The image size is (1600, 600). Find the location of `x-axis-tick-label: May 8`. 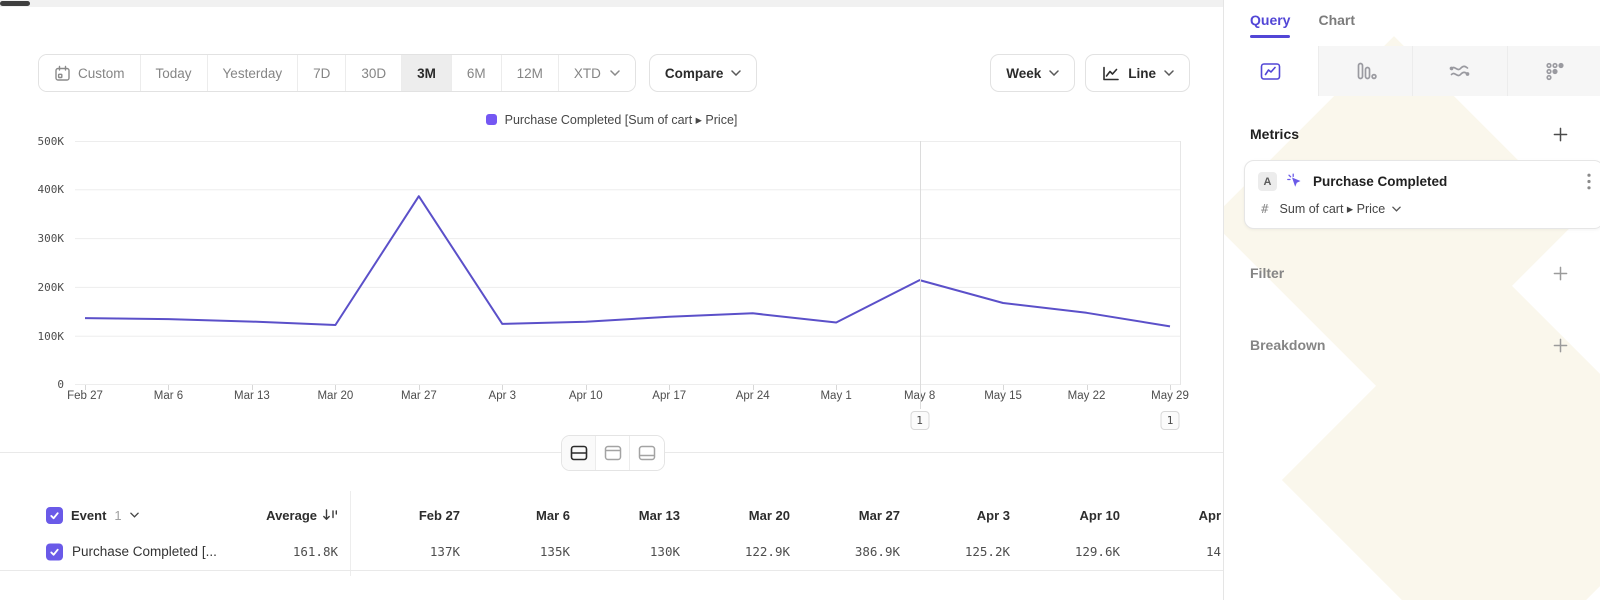

x-axis-tick-label: May 8 is located at coordinates (919, 396).